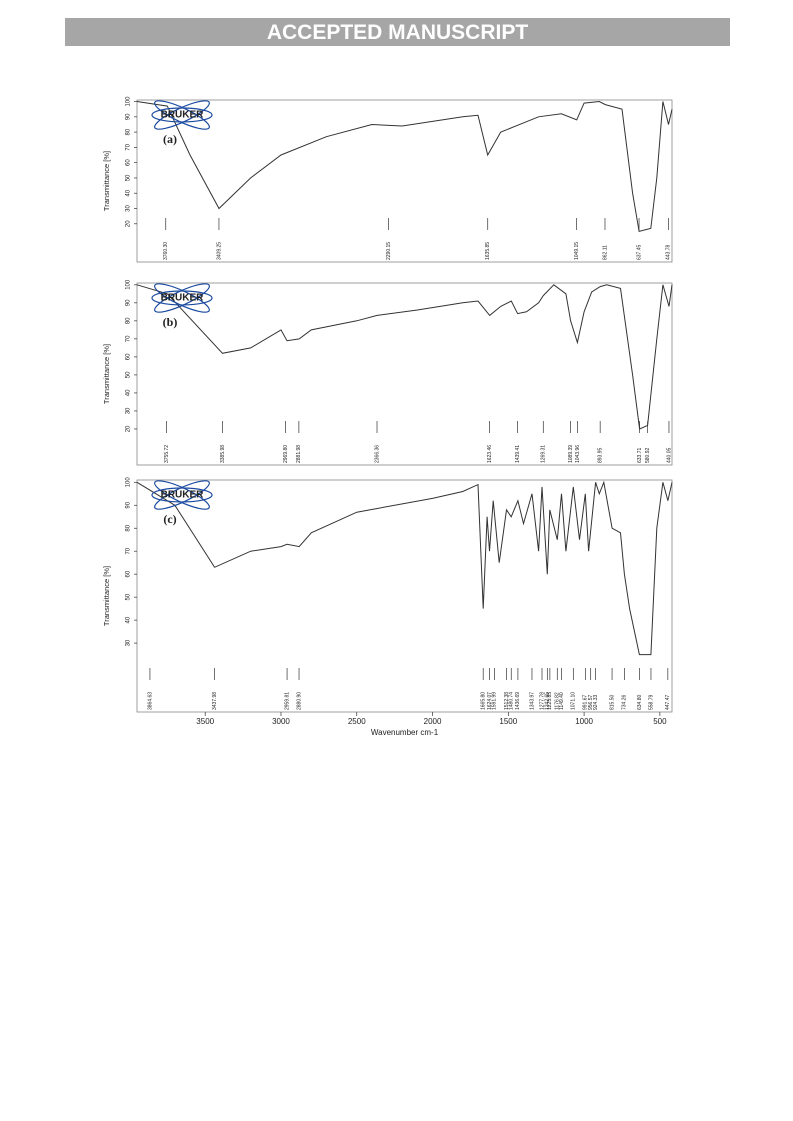  I want to click on peak-label: 1623.46, so click(490, 454).